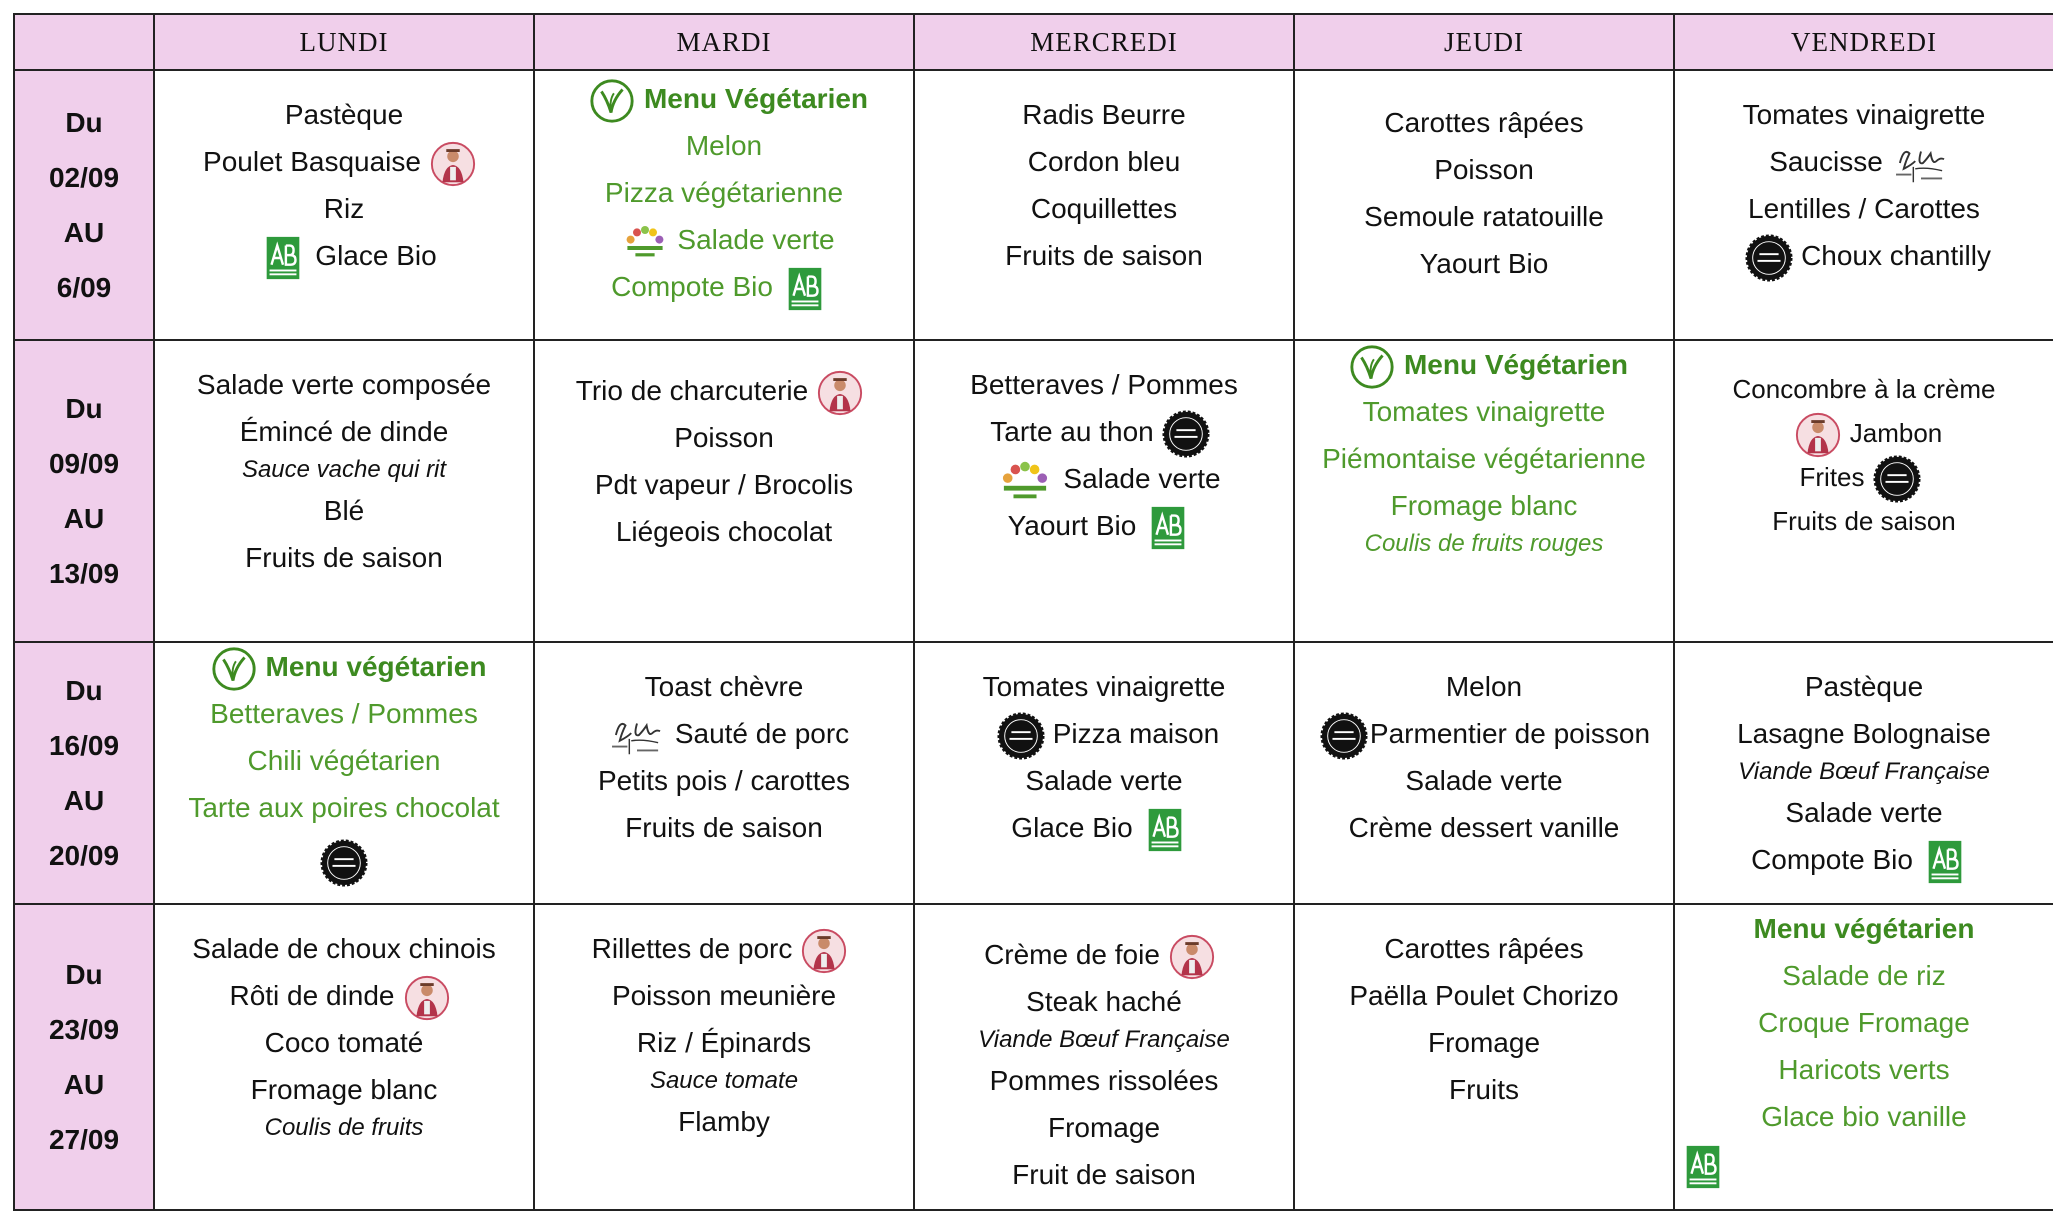 This screenshot has width=2053, height=1211. I want to click on item-text: Tarte aux poires chocolat, so click(344, 807).